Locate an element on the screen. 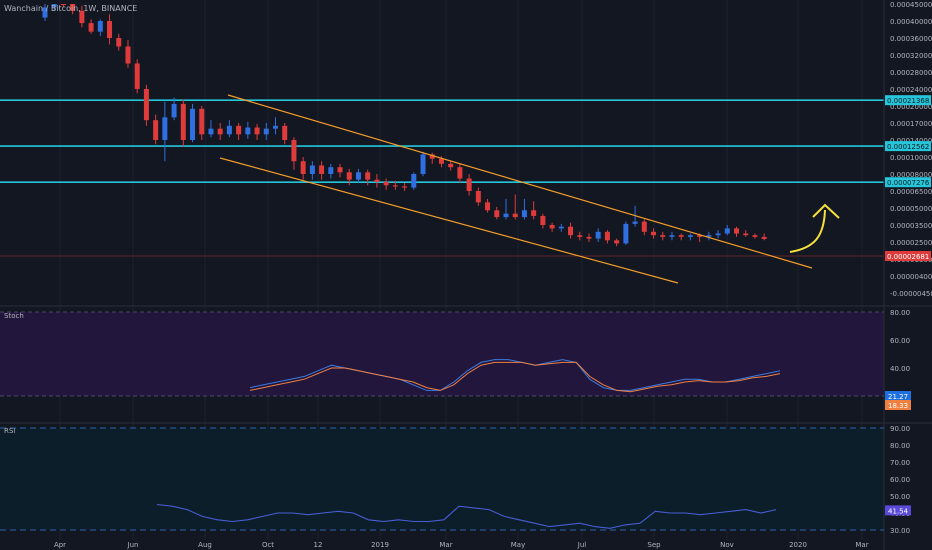 The height and width of the screenshot is (550, 932). price-tick-label: 0.00032000 is located at coordinates (911, 56).